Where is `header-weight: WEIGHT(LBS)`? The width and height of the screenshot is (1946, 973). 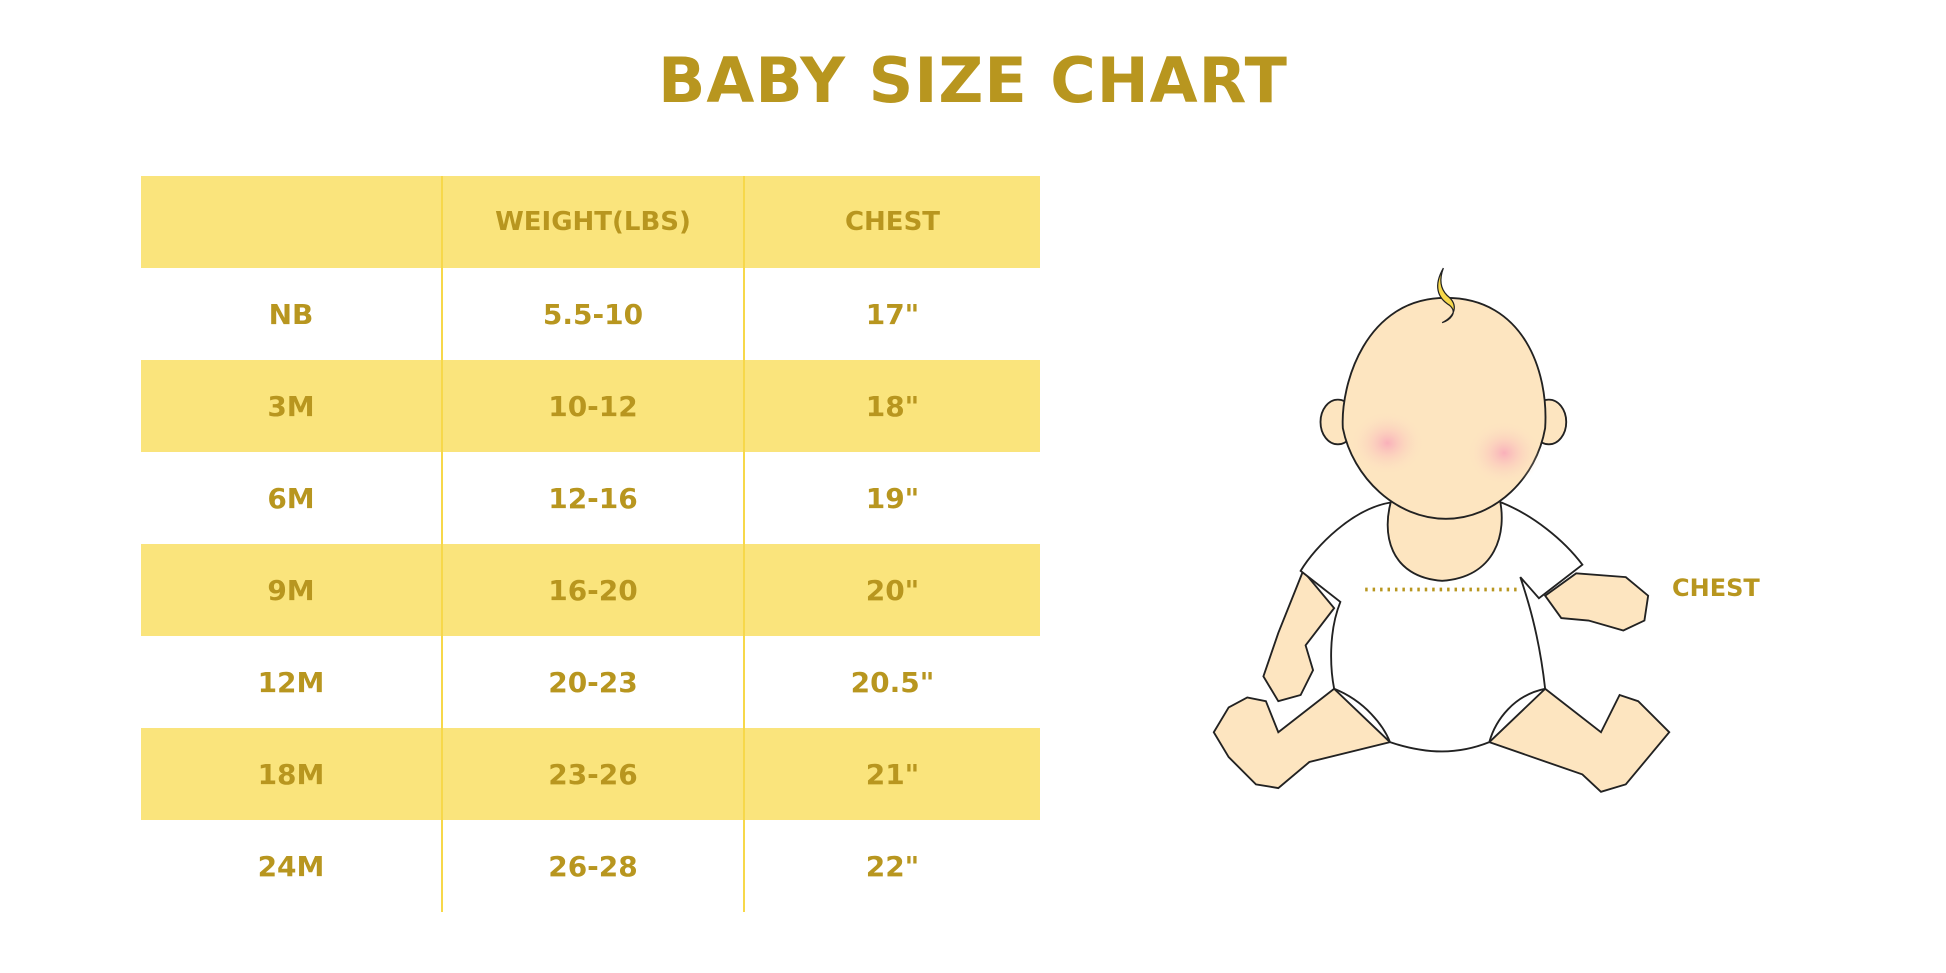
header-weight: WEIGHT(LBS) is located at coordinates (593, 222).